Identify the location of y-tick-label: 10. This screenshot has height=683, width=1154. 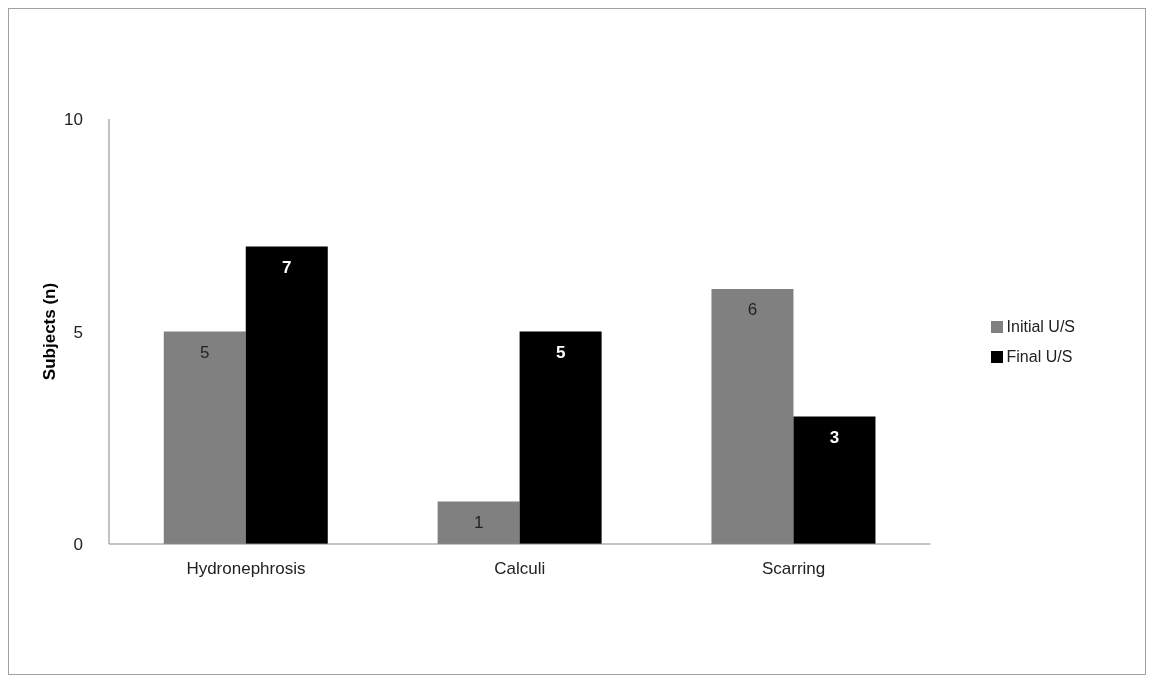
(73, 120).